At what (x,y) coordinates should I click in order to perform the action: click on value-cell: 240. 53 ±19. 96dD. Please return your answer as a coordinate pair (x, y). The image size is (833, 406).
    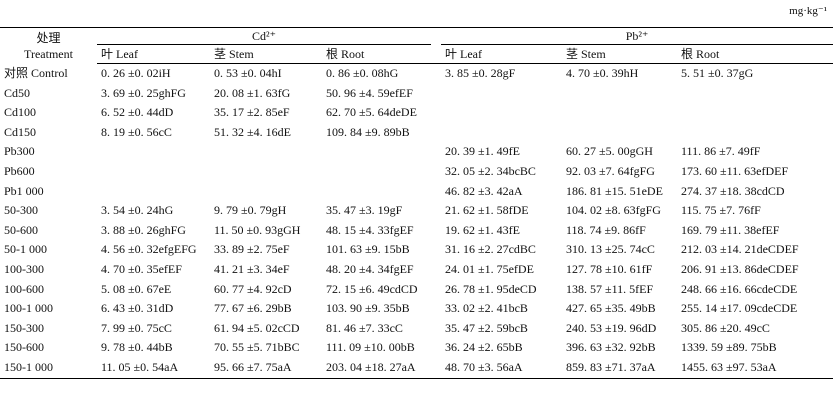
    Looking at the image, I should click on (611, 327).